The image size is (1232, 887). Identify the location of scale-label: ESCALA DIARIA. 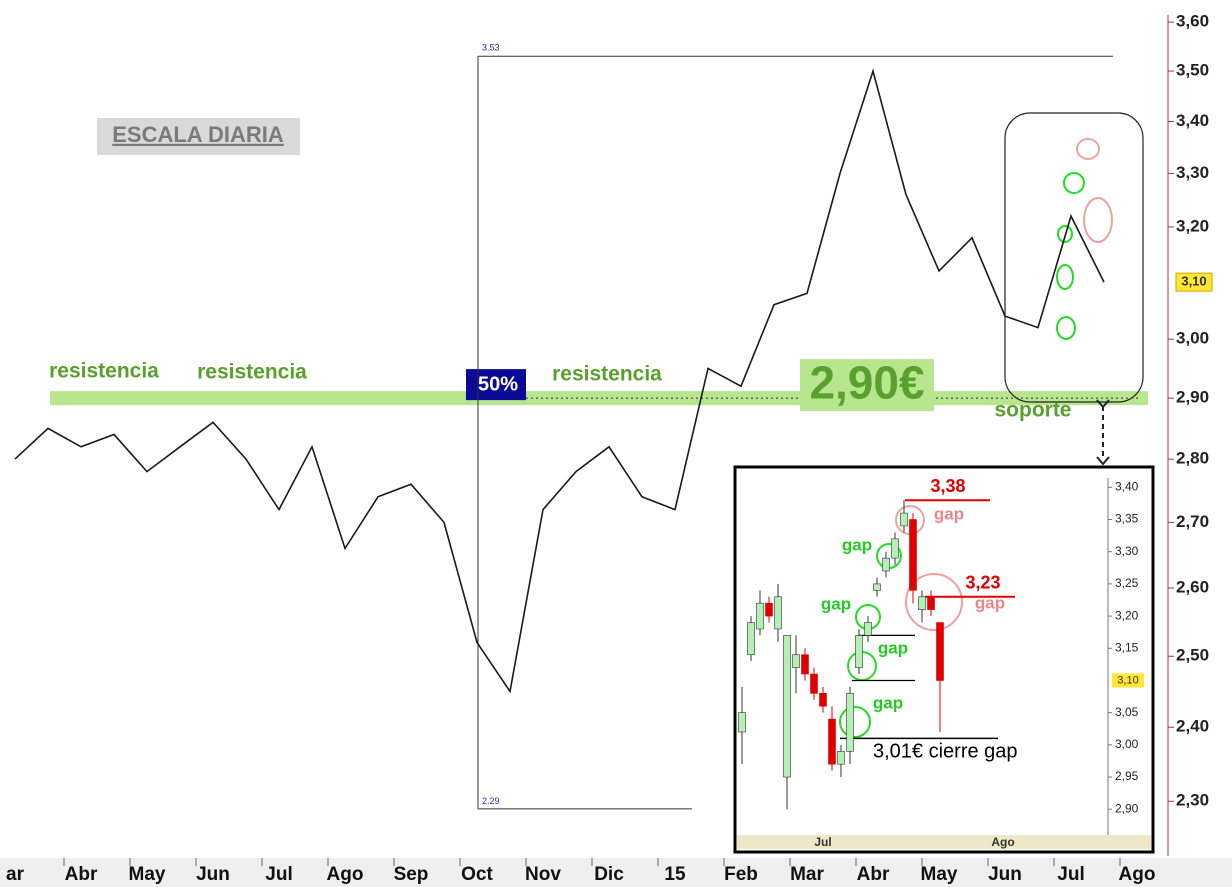
(198, 134).